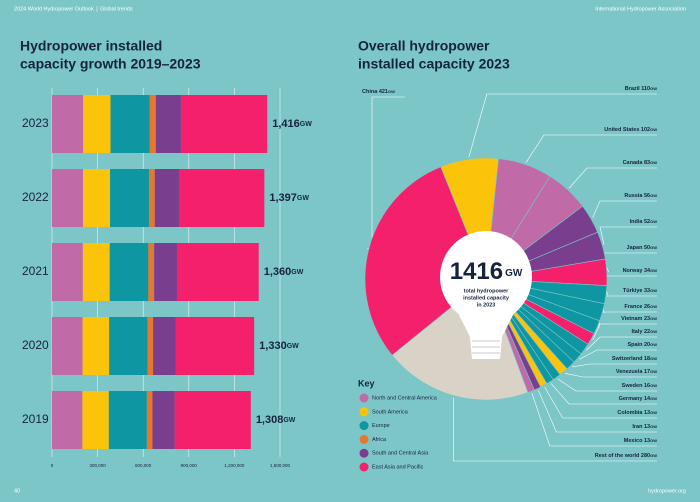  I want to click on slice-label: Japan 50GW, so click(642, 248).